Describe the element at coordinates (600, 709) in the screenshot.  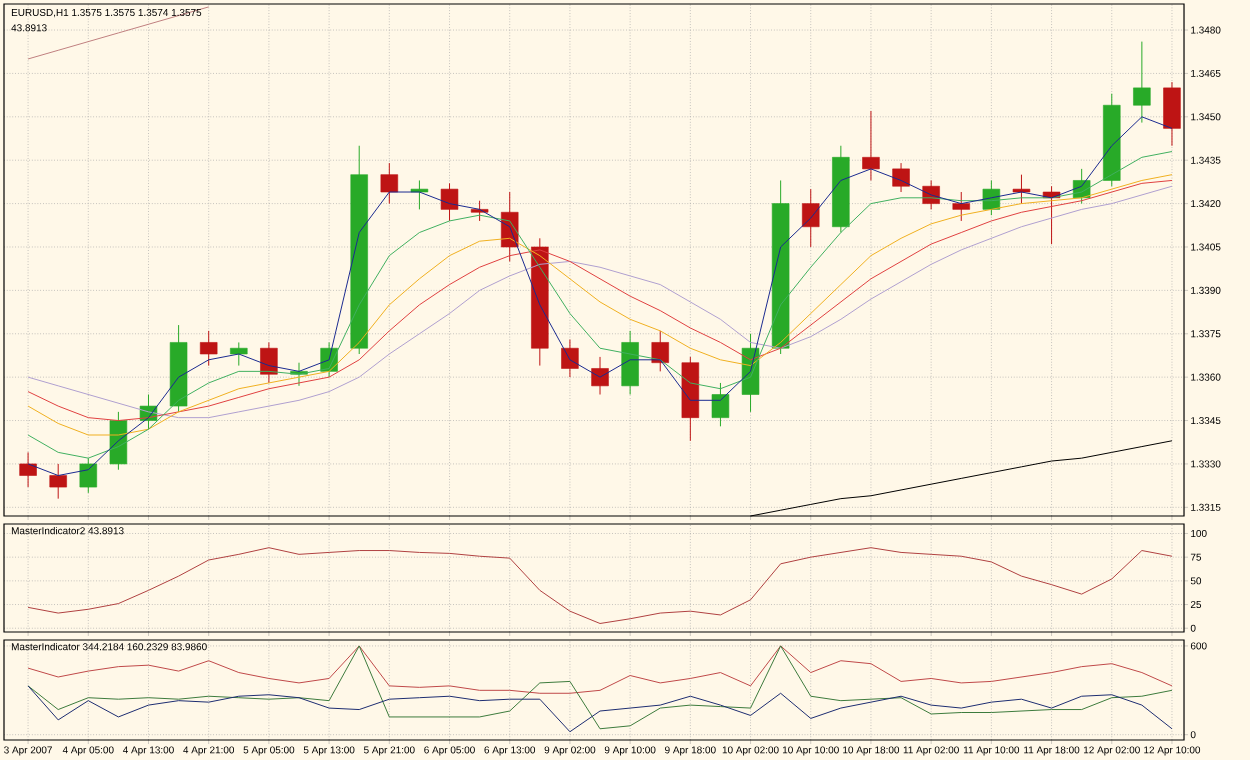
I see `line-series` at that location.